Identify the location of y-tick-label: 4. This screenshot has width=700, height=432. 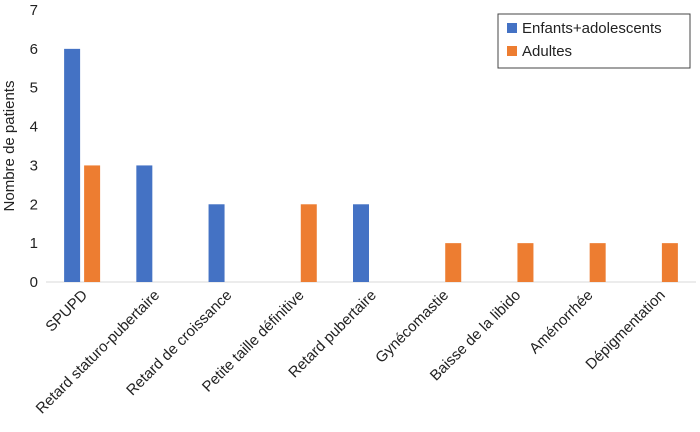
(34, 127).